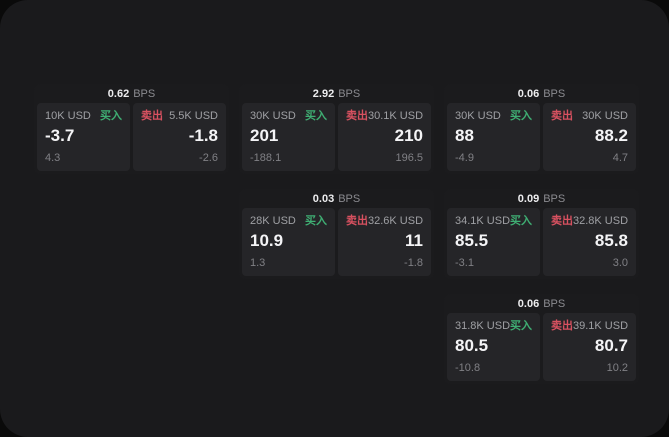 This screenshot has width=669, height=437. I want to click on sell-sub-value: 4.7, so click(620, 158).